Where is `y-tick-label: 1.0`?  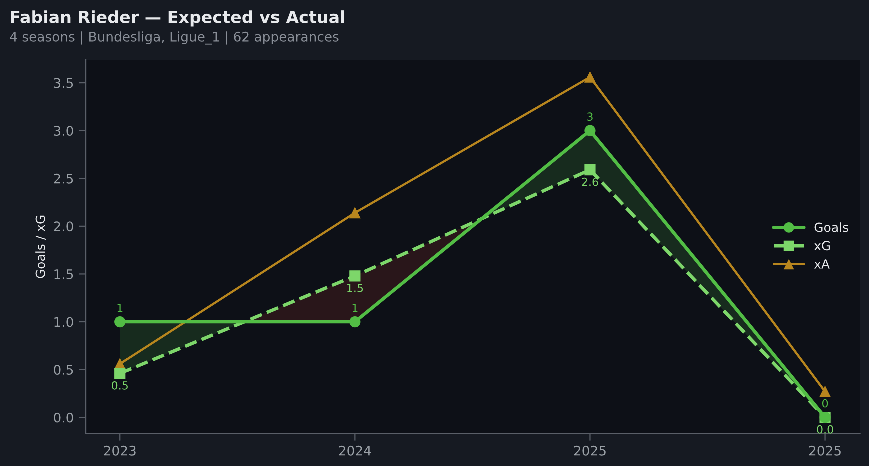 y-tick-label: 1.0 is located at coordinates (64, 322).